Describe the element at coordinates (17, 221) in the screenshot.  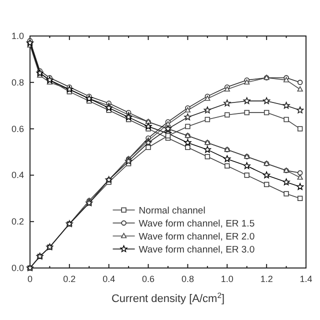
I see `y-tick-label: 0.2` at that location.